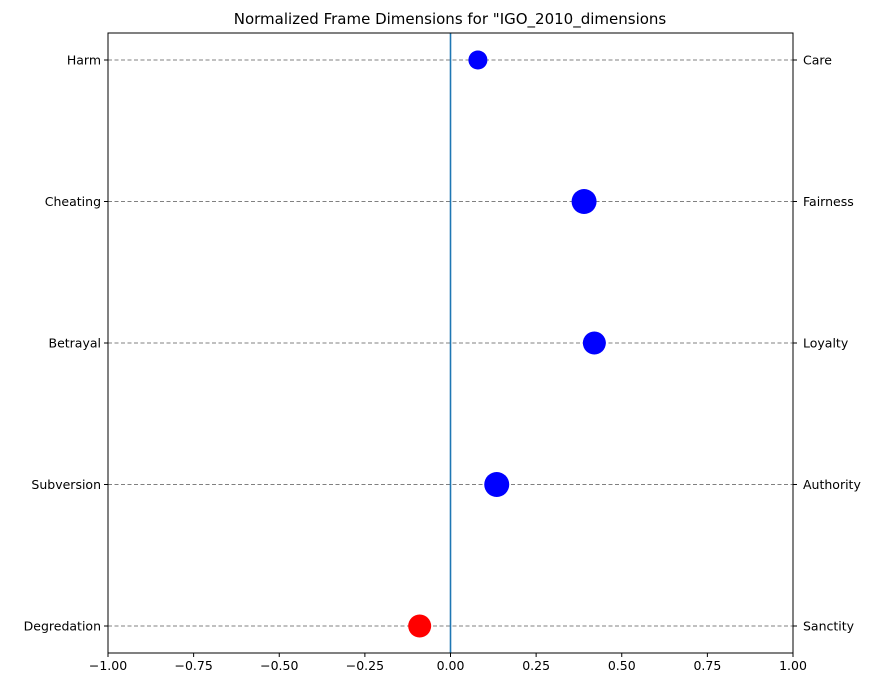 Image resolution: width=877 pixels, height=687 pixels. What do you see at coordinates (66, 484) in the screenshot?
I see `y-tick-label-left: Subversion` at bounding box center [66, 484].